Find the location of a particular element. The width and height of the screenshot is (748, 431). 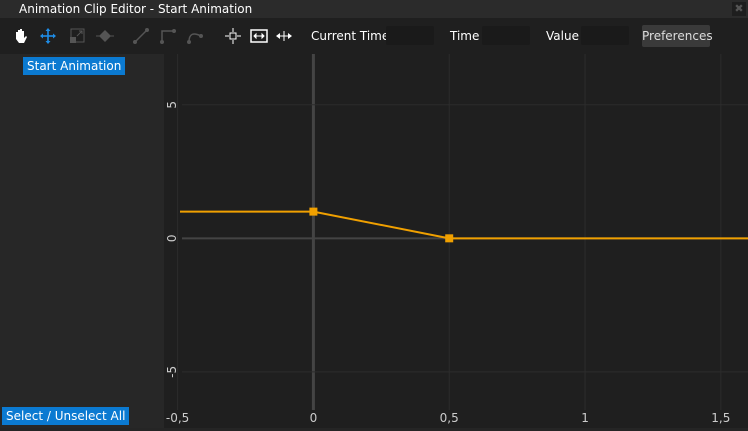

fit-horizontal-icon is located at coordinates (284, 36).